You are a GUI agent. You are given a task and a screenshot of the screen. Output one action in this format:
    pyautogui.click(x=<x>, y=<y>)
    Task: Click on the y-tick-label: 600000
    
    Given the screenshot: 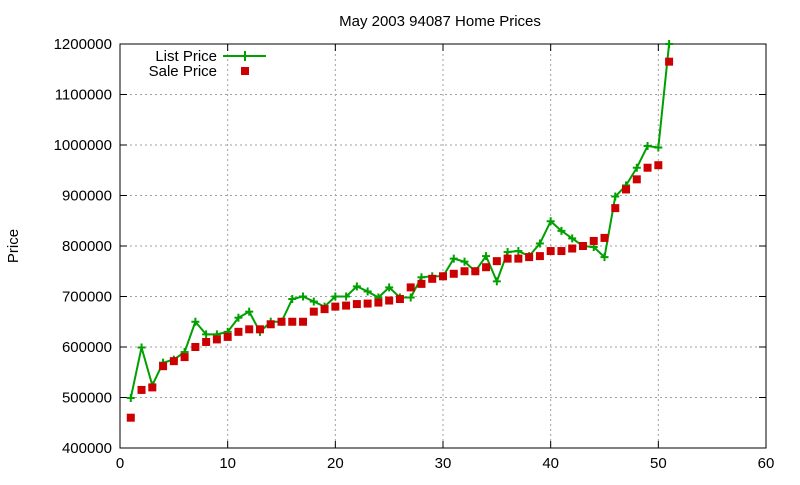 What is the action you would take?
    pyautogui.click(x=87, y=347)
    